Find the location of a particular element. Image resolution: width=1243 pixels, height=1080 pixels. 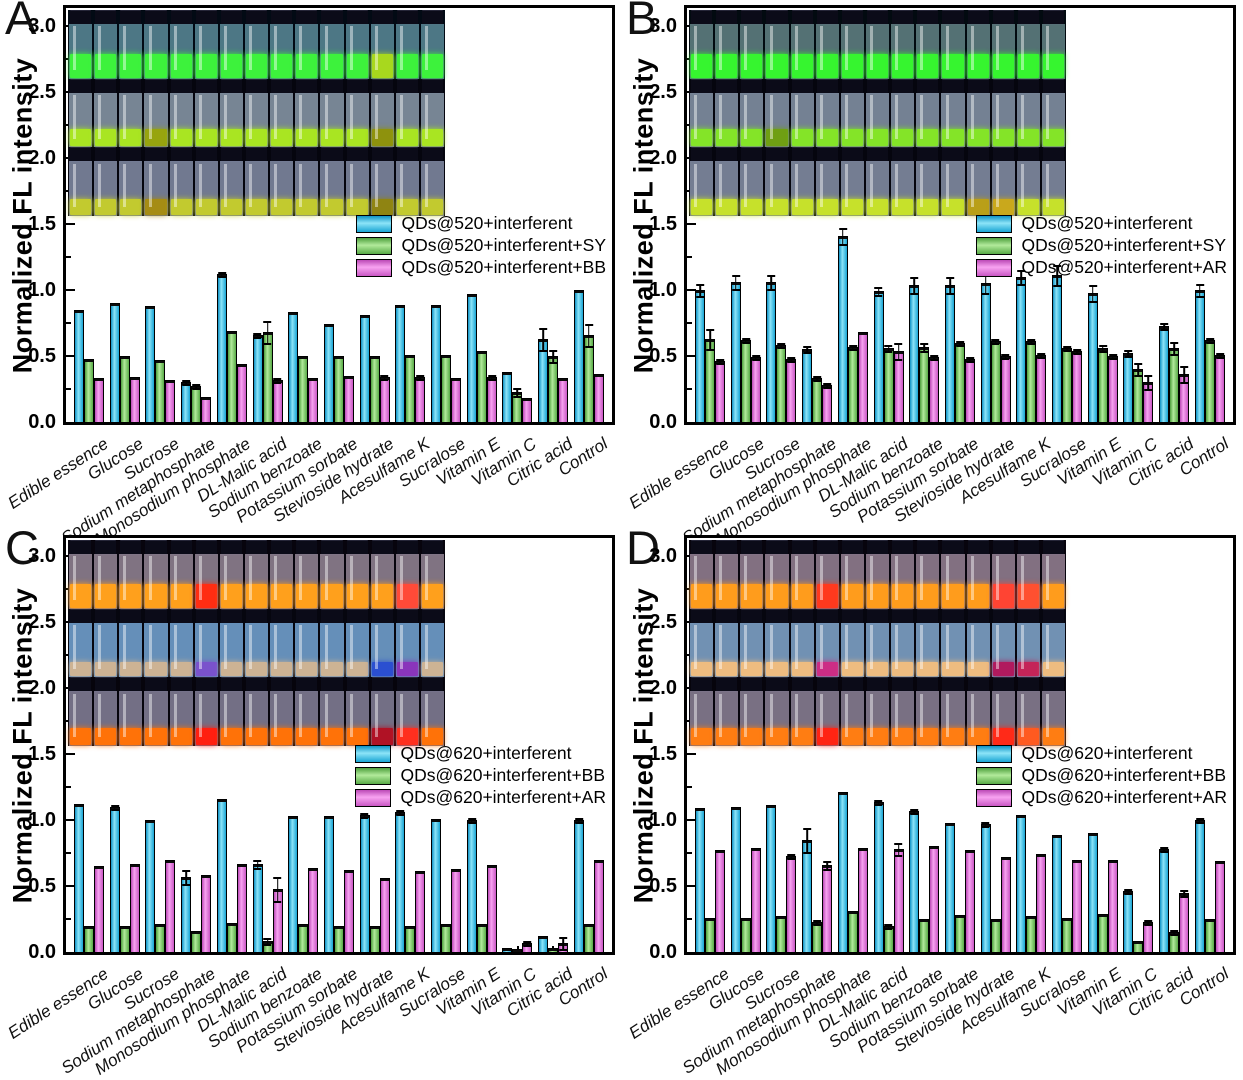

y-tick-label: 2.0 is located at coordinates (42, 158).